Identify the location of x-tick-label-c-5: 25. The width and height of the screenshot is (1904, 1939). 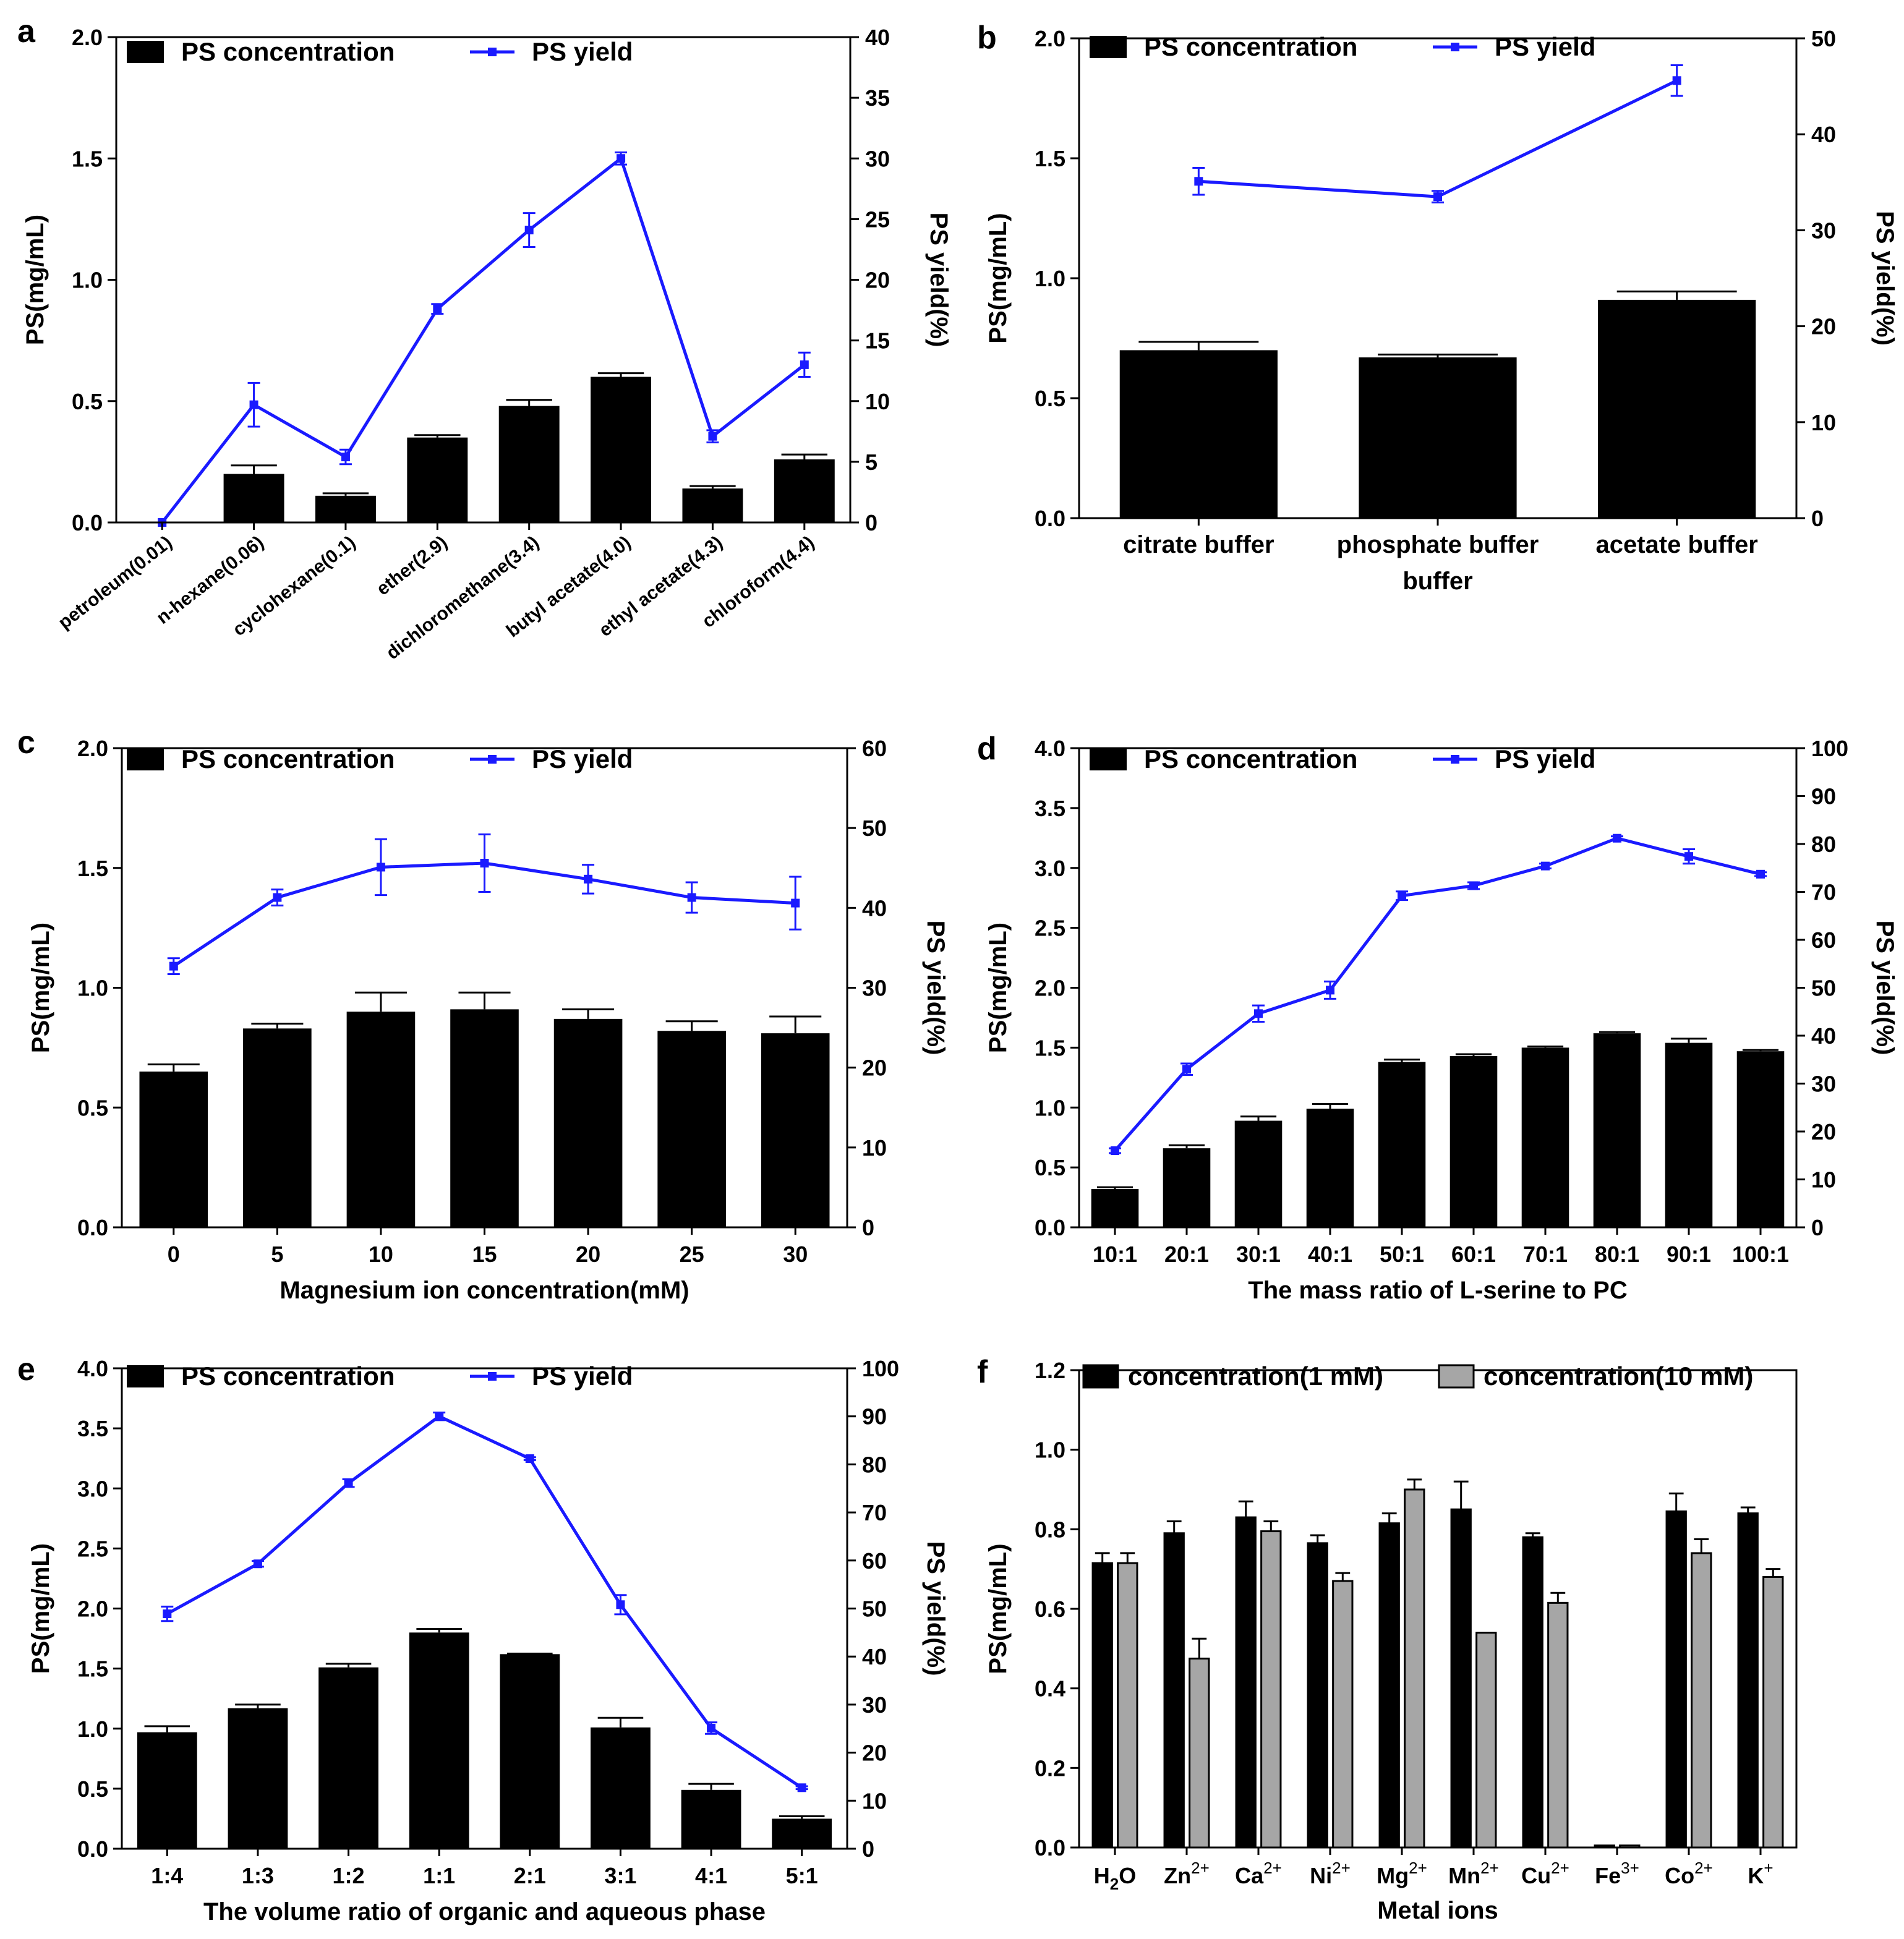
(692, 1254).